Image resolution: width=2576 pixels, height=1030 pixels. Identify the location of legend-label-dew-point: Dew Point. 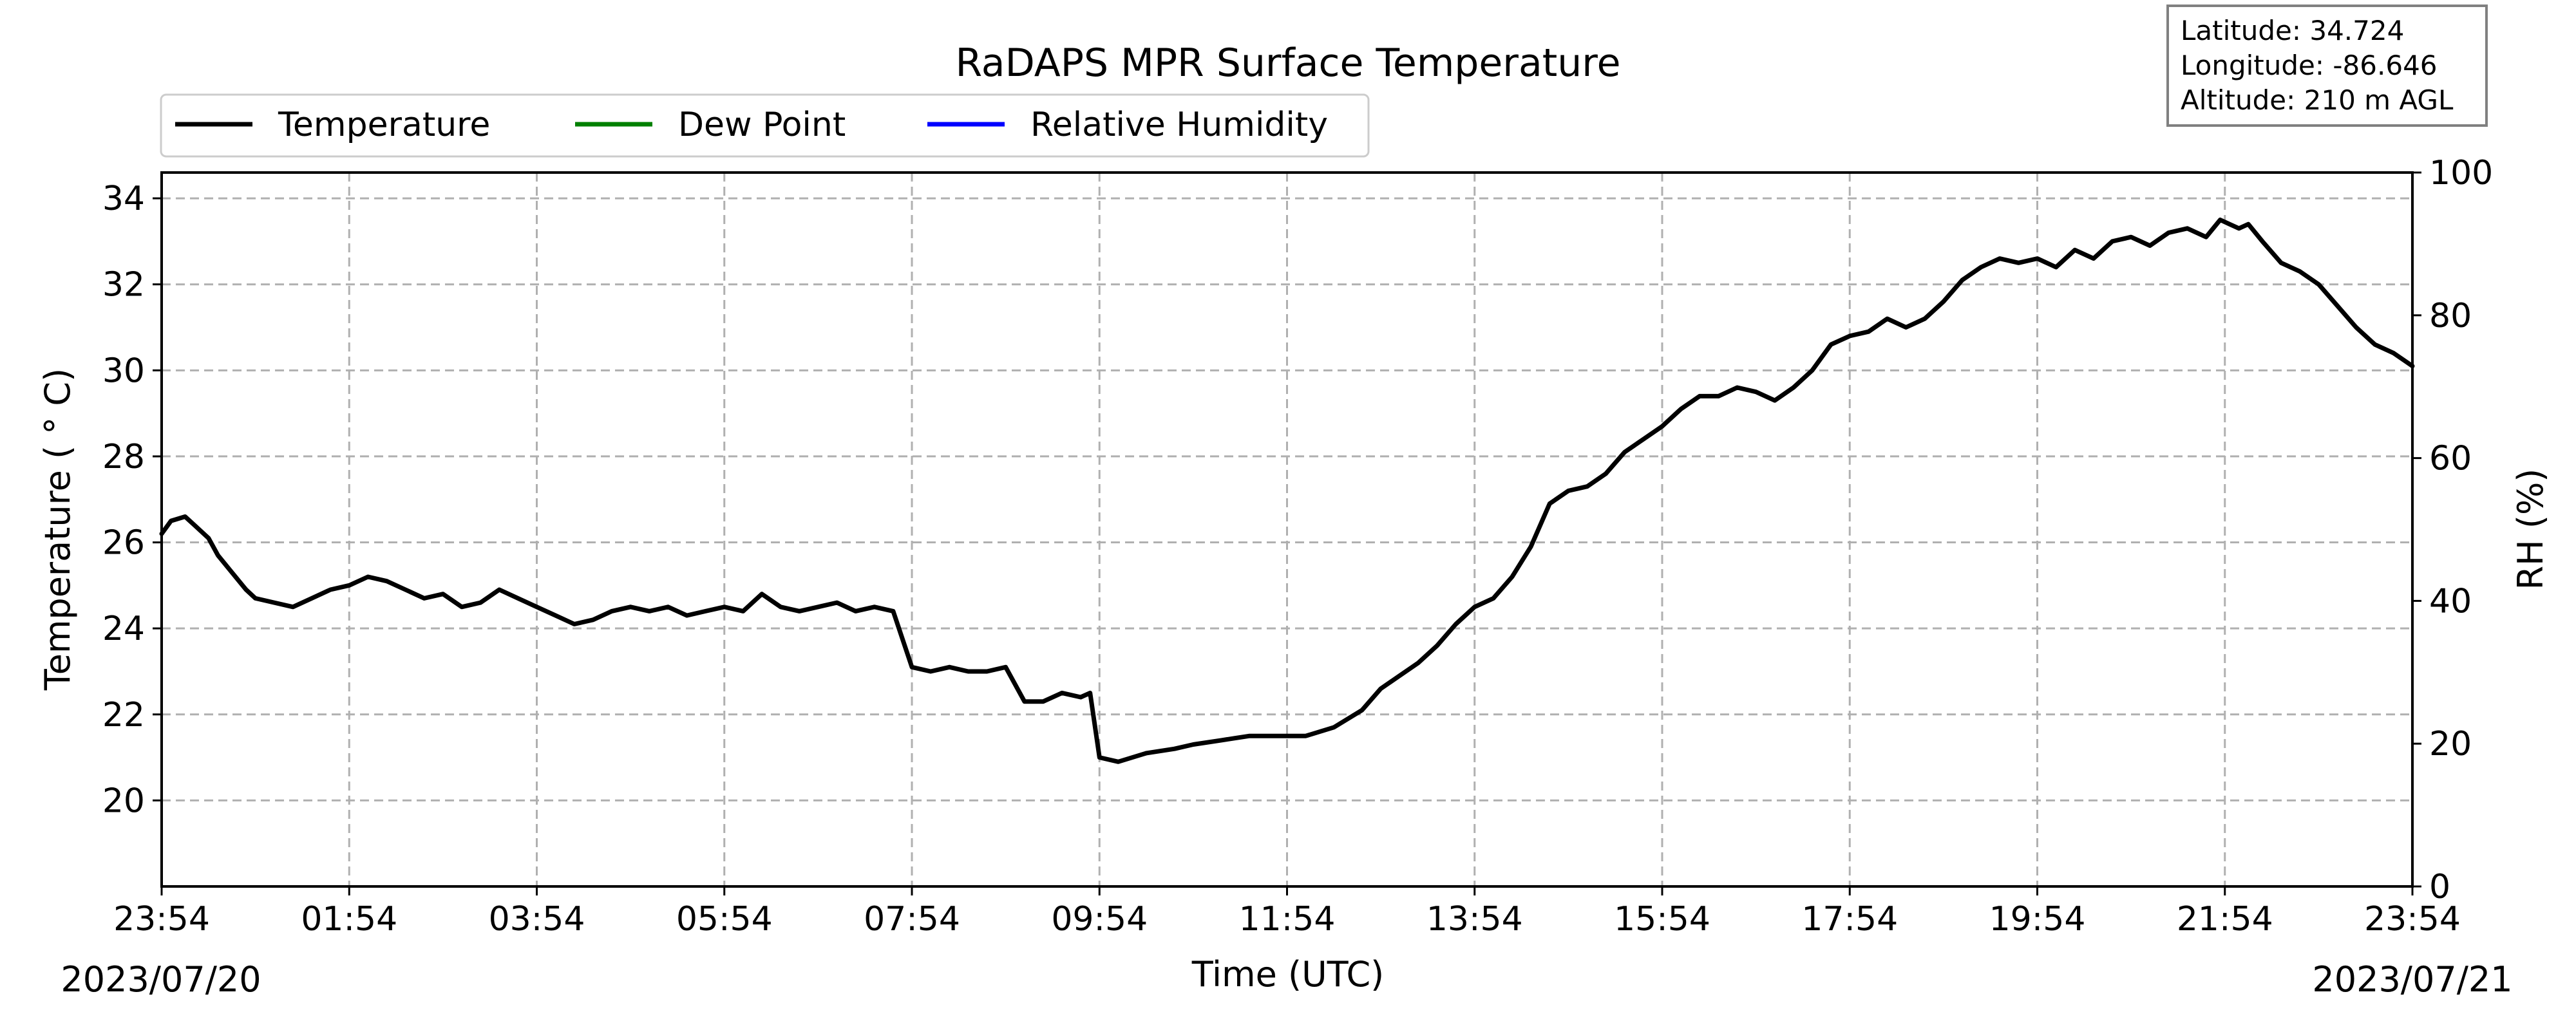
(762, 125).